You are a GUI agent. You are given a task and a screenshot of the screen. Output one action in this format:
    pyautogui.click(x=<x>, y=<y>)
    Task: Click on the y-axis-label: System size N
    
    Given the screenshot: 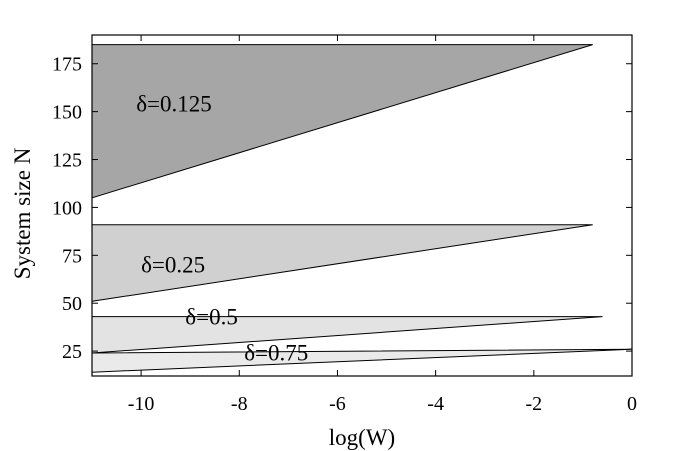 What is the action you would take?
    pyautogui.click(x=22, y=213)
    